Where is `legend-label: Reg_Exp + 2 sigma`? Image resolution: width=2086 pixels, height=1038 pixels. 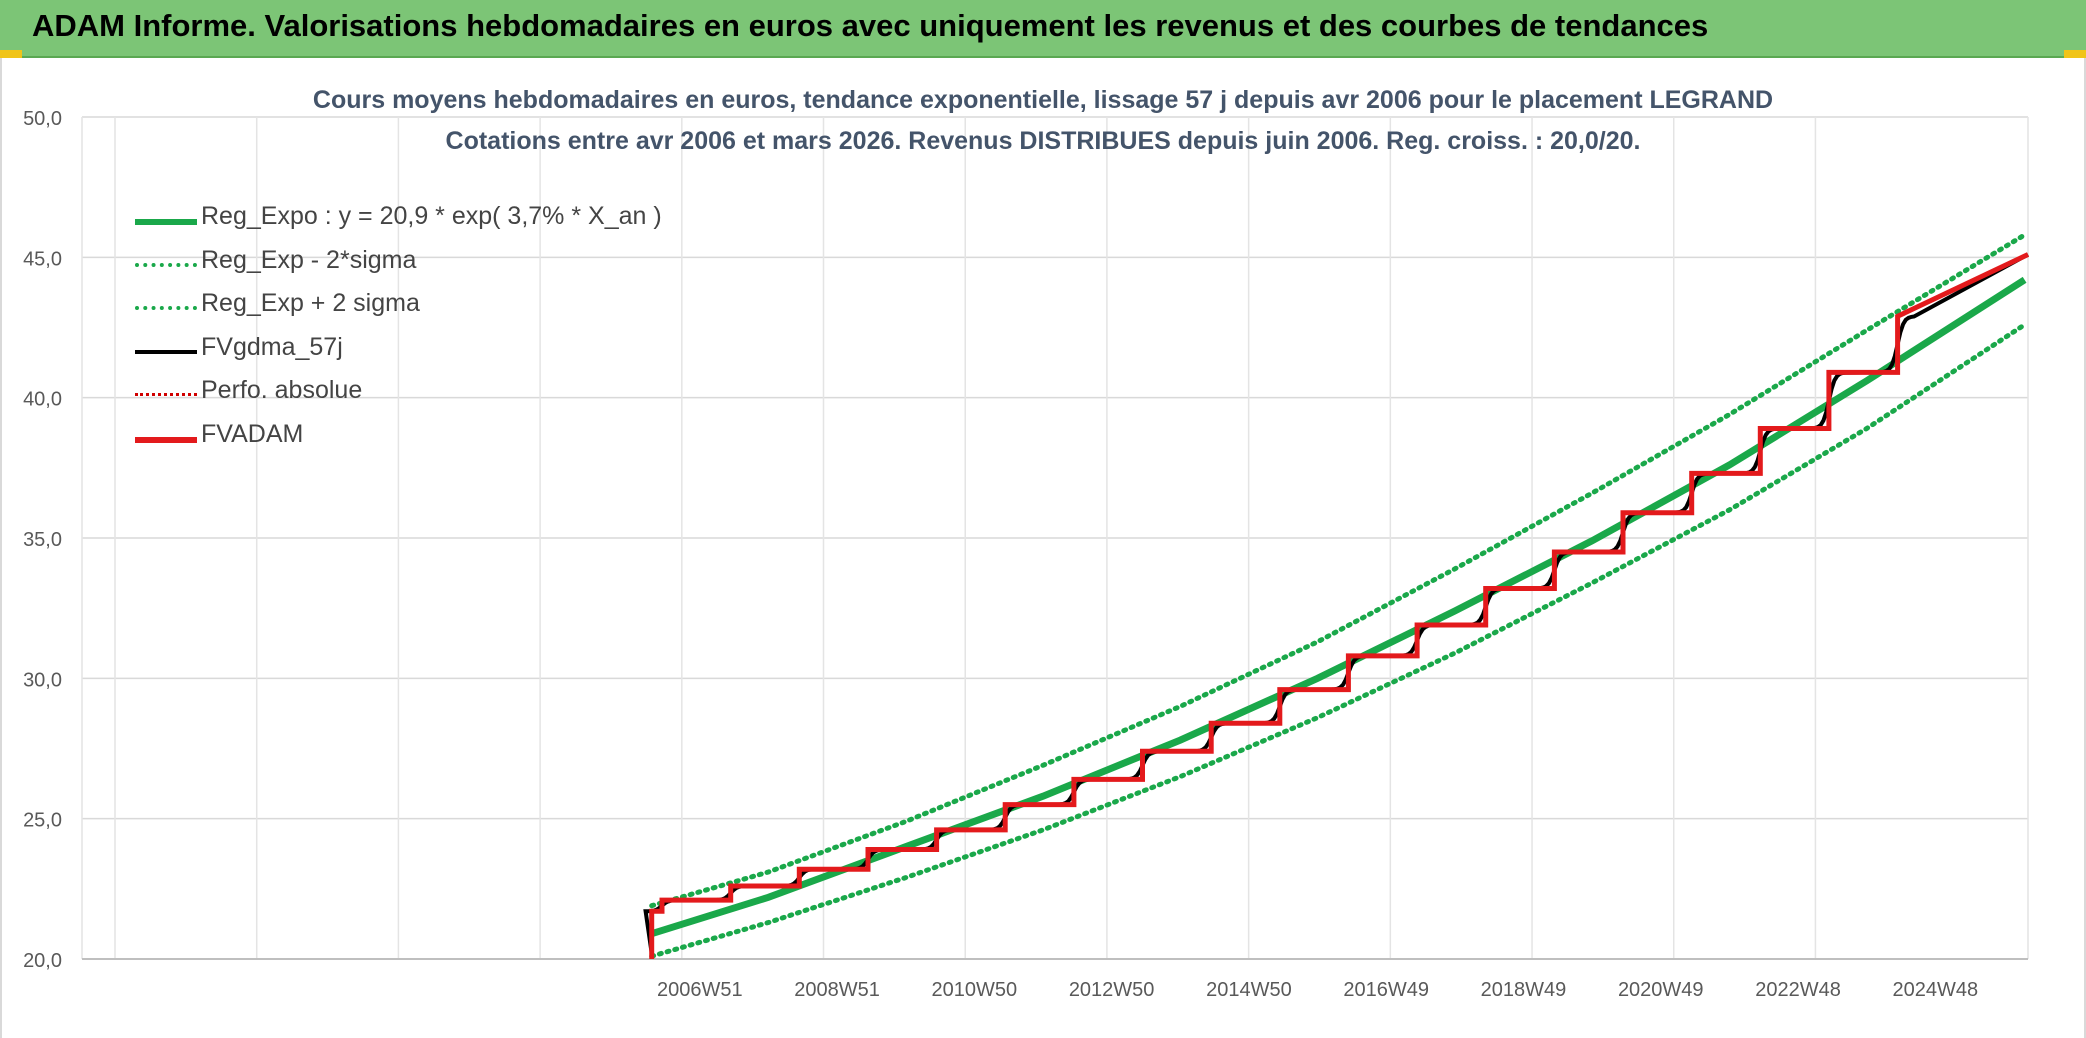
legend-label: Reg_Exp + 2 sigma is located at coordinates (310, 303).